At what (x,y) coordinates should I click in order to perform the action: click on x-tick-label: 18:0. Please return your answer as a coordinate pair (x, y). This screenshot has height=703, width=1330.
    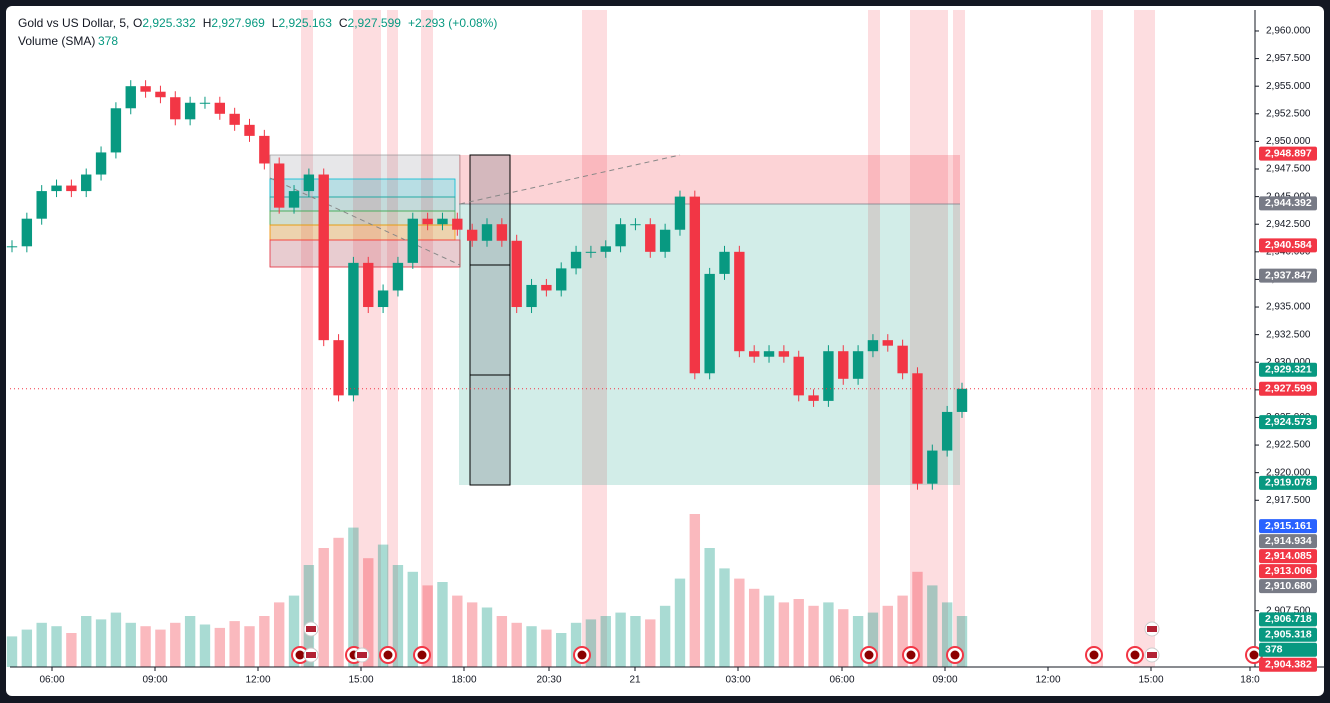
    Looking at the image, I should click on (1250, 680).